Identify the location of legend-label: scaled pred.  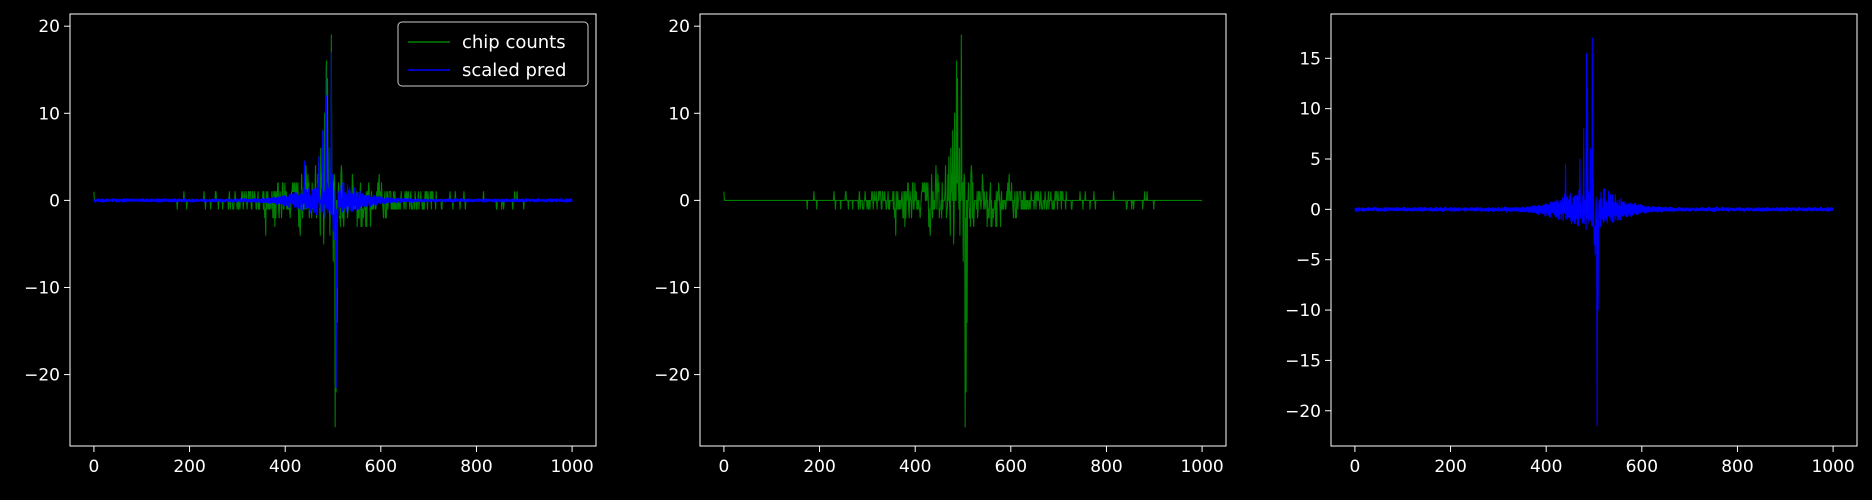
(514, 70).